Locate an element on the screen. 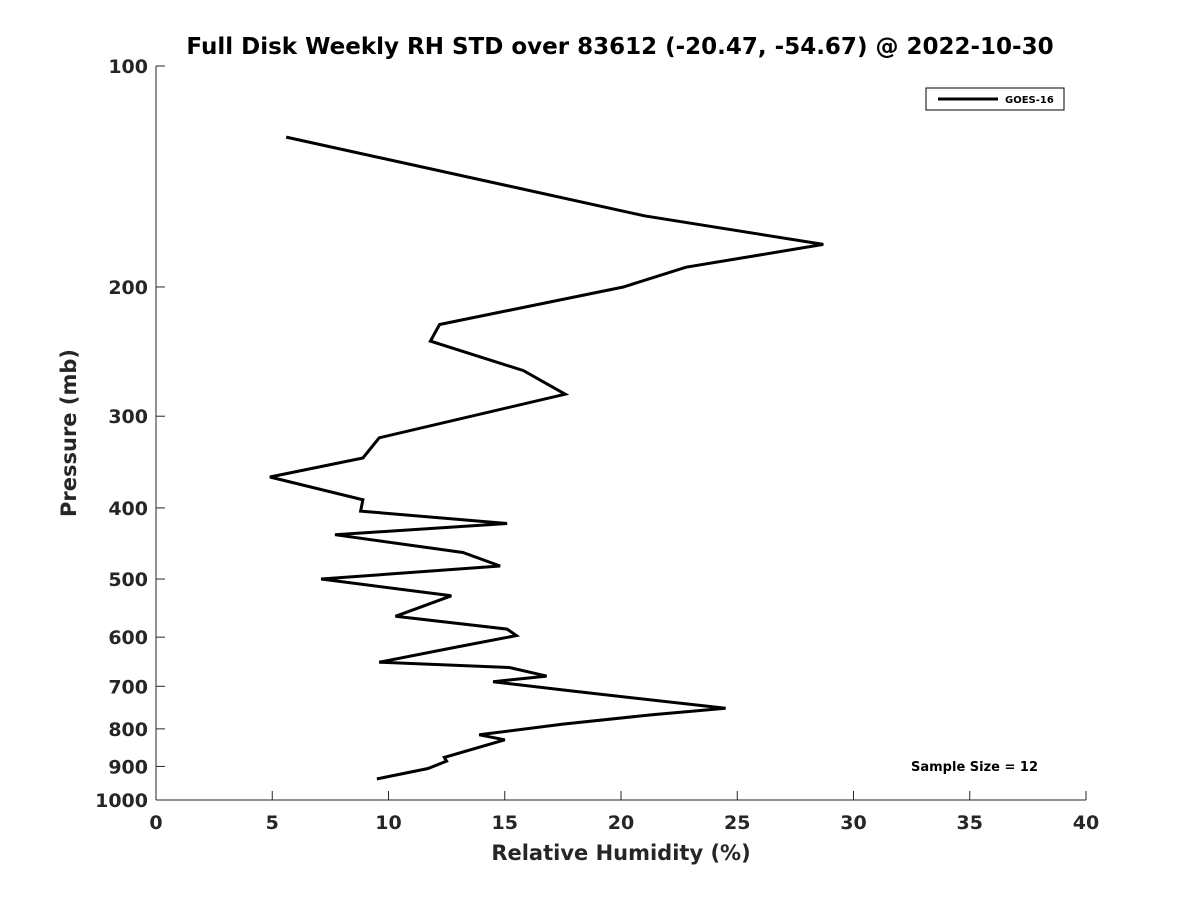  x-axis-ticks: 0 5 10 15 20 25 30 35 40 is located at coordinates (624, 812).